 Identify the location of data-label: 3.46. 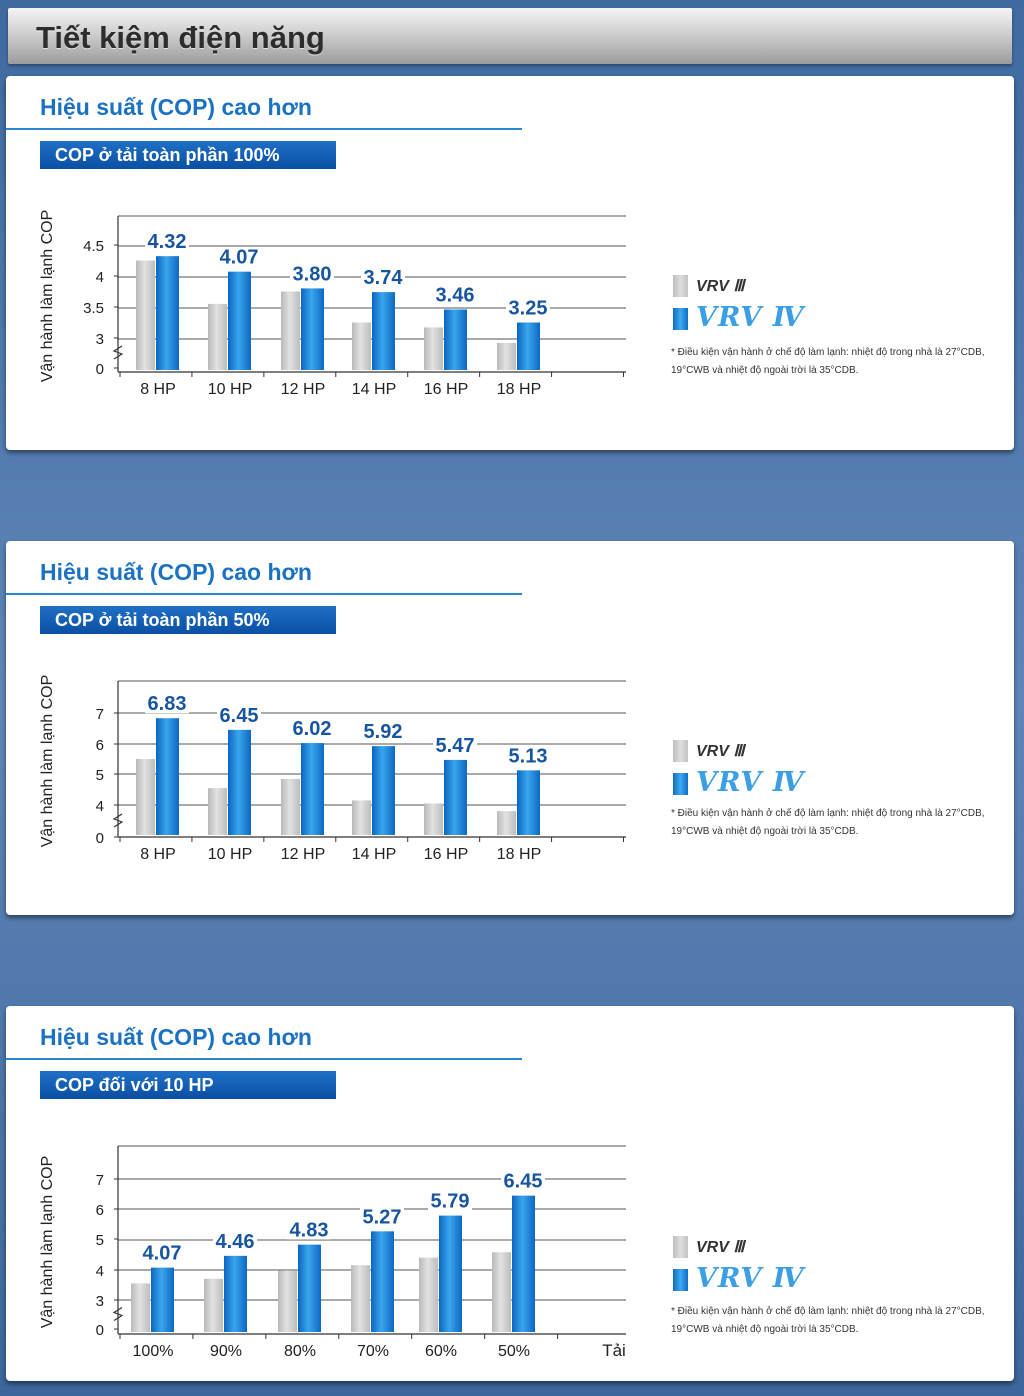
(455, 295).